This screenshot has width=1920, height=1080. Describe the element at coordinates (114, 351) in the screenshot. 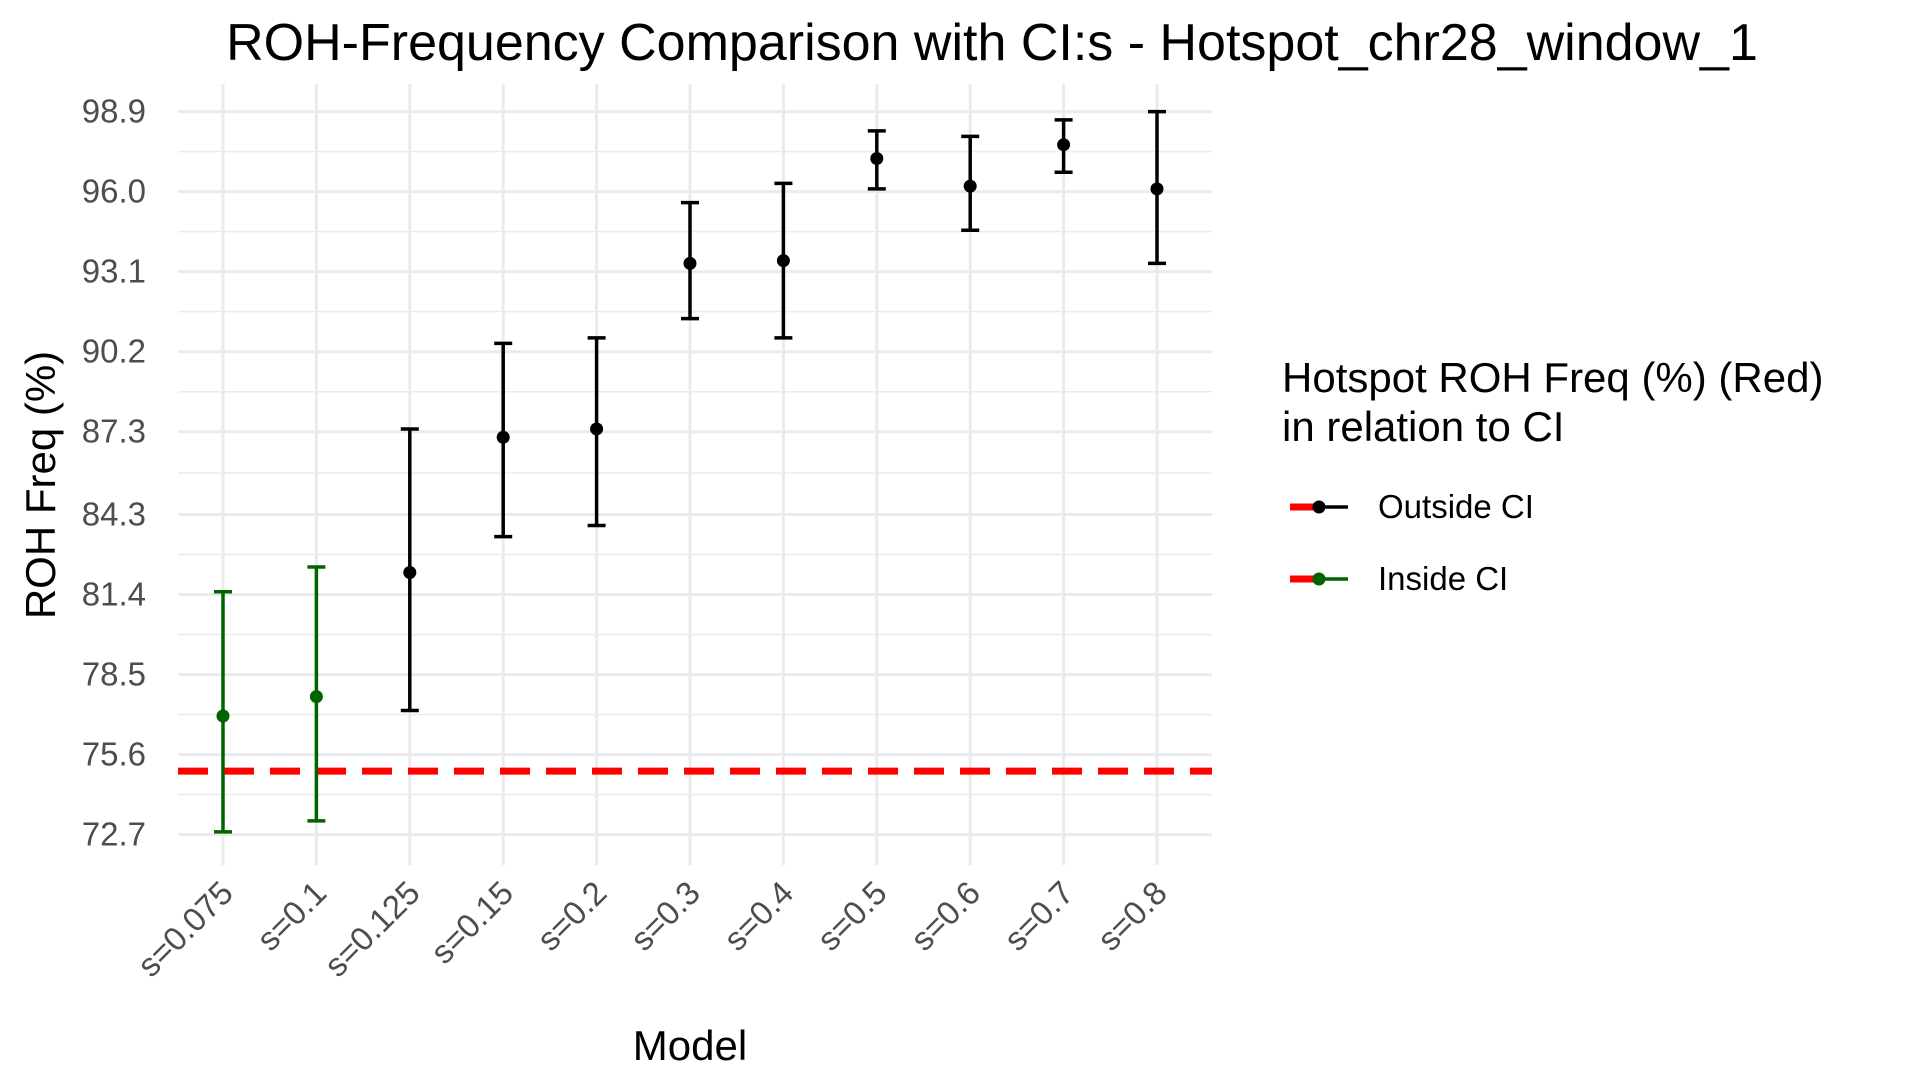

I see `y-tick-label: 90.2` at that location.